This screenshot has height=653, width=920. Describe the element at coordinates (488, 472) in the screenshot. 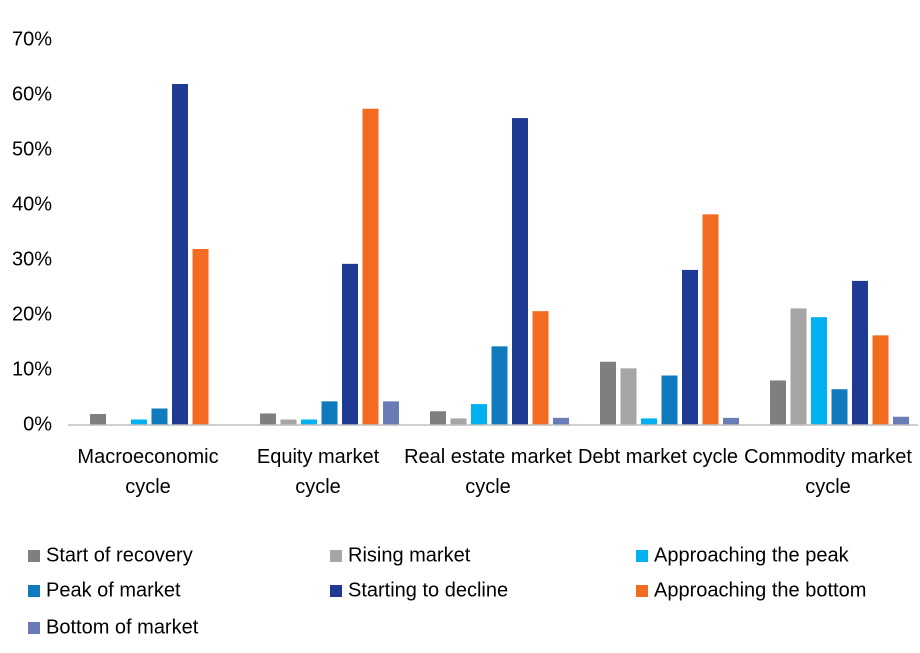

I see `x-tick-label: Real estate market cycle` at that location.